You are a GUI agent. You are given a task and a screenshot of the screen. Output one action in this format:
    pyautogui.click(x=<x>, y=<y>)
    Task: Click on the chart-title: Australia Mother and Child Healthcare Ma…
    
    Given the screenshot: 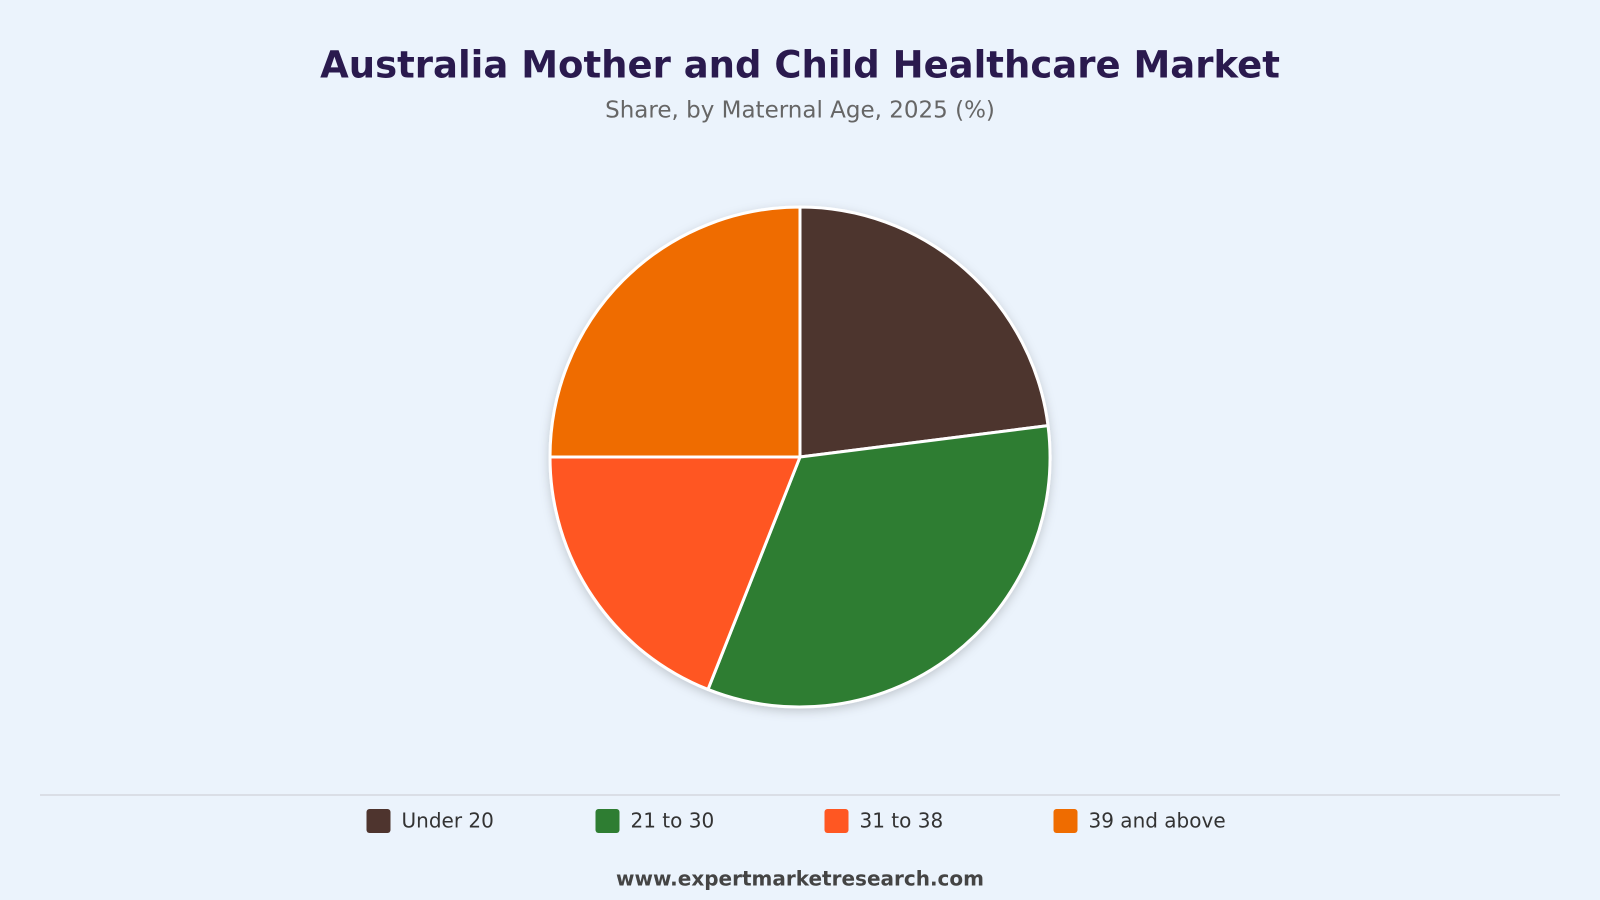 What is the action you would take?
    pyautogui.click(x=800, y=65)
    